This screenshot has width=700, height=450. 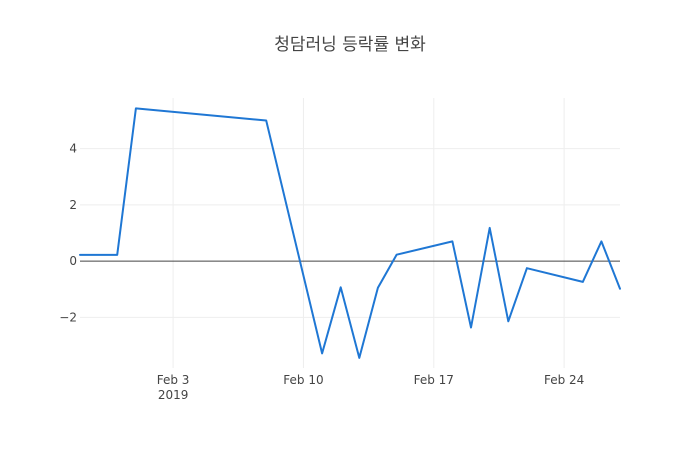 What do you see at coordinates (303, 380) in the screenshot?
I see `x-tick-label: Feb 10` at bounding box center [303, 380].